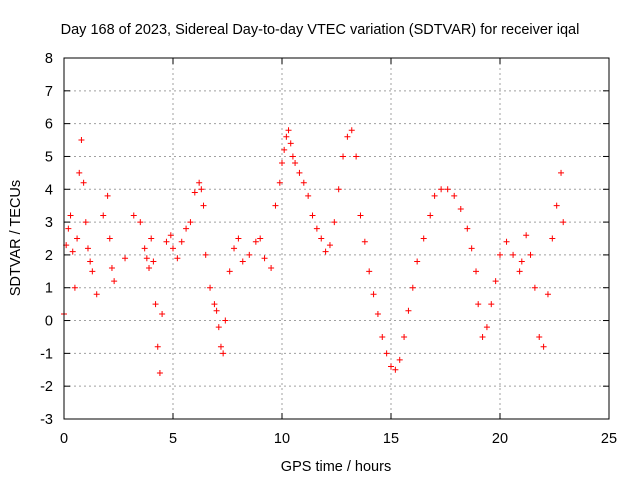  I want to click on y-axis-label: SDTVAR / TECUs, so click(16, 238).